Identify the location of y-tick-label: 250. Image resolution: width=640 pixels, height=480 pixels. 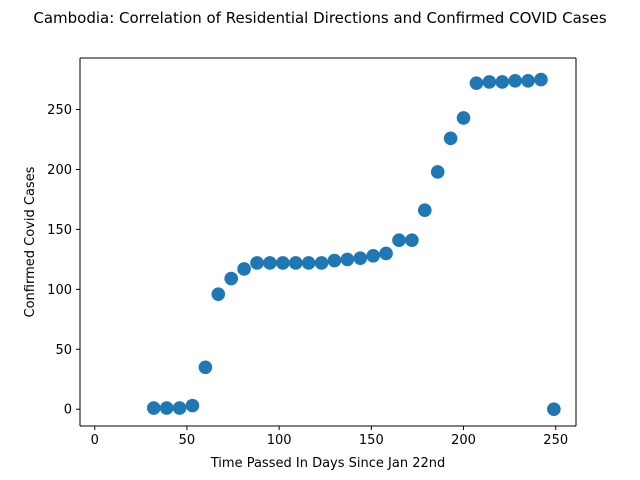
(59, 110).